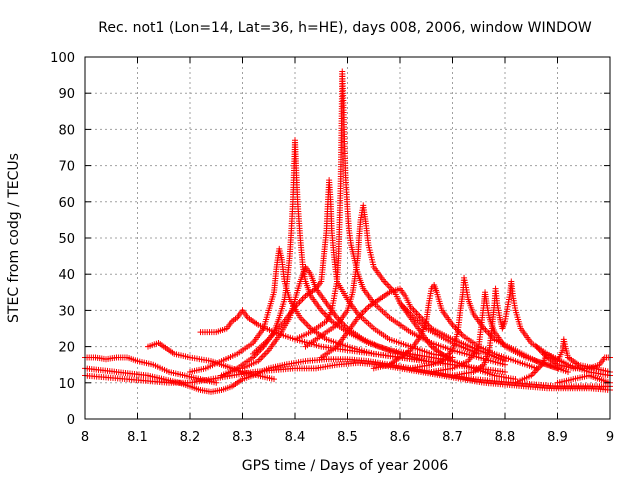 This screenshot has height=480, width=640. I want to click on x-tick-label: 8.3, so click(242, 437).